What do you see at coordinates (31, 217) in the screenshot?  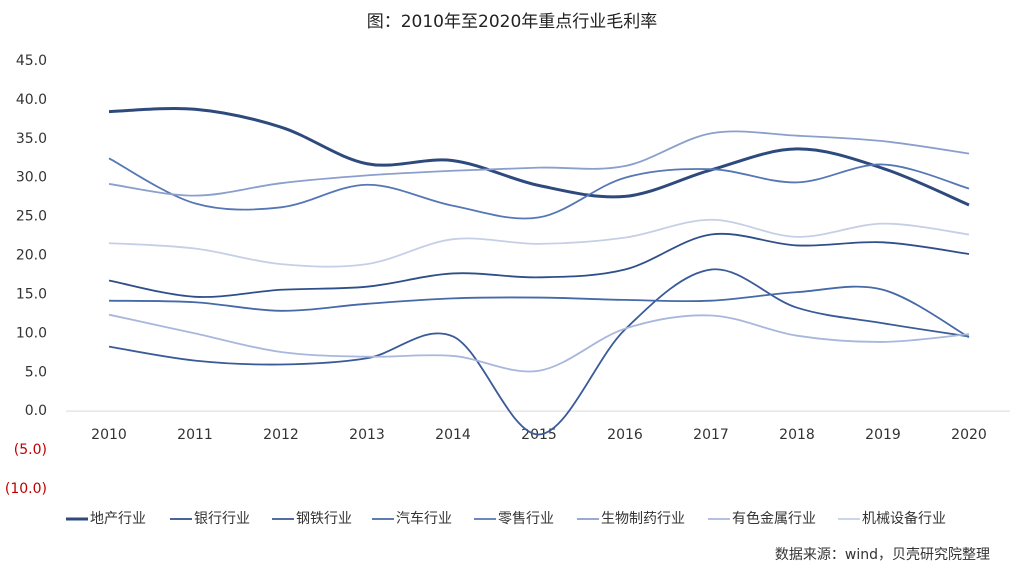 I see `y-tick-label: 25.0` at bounding box center [31, 217].